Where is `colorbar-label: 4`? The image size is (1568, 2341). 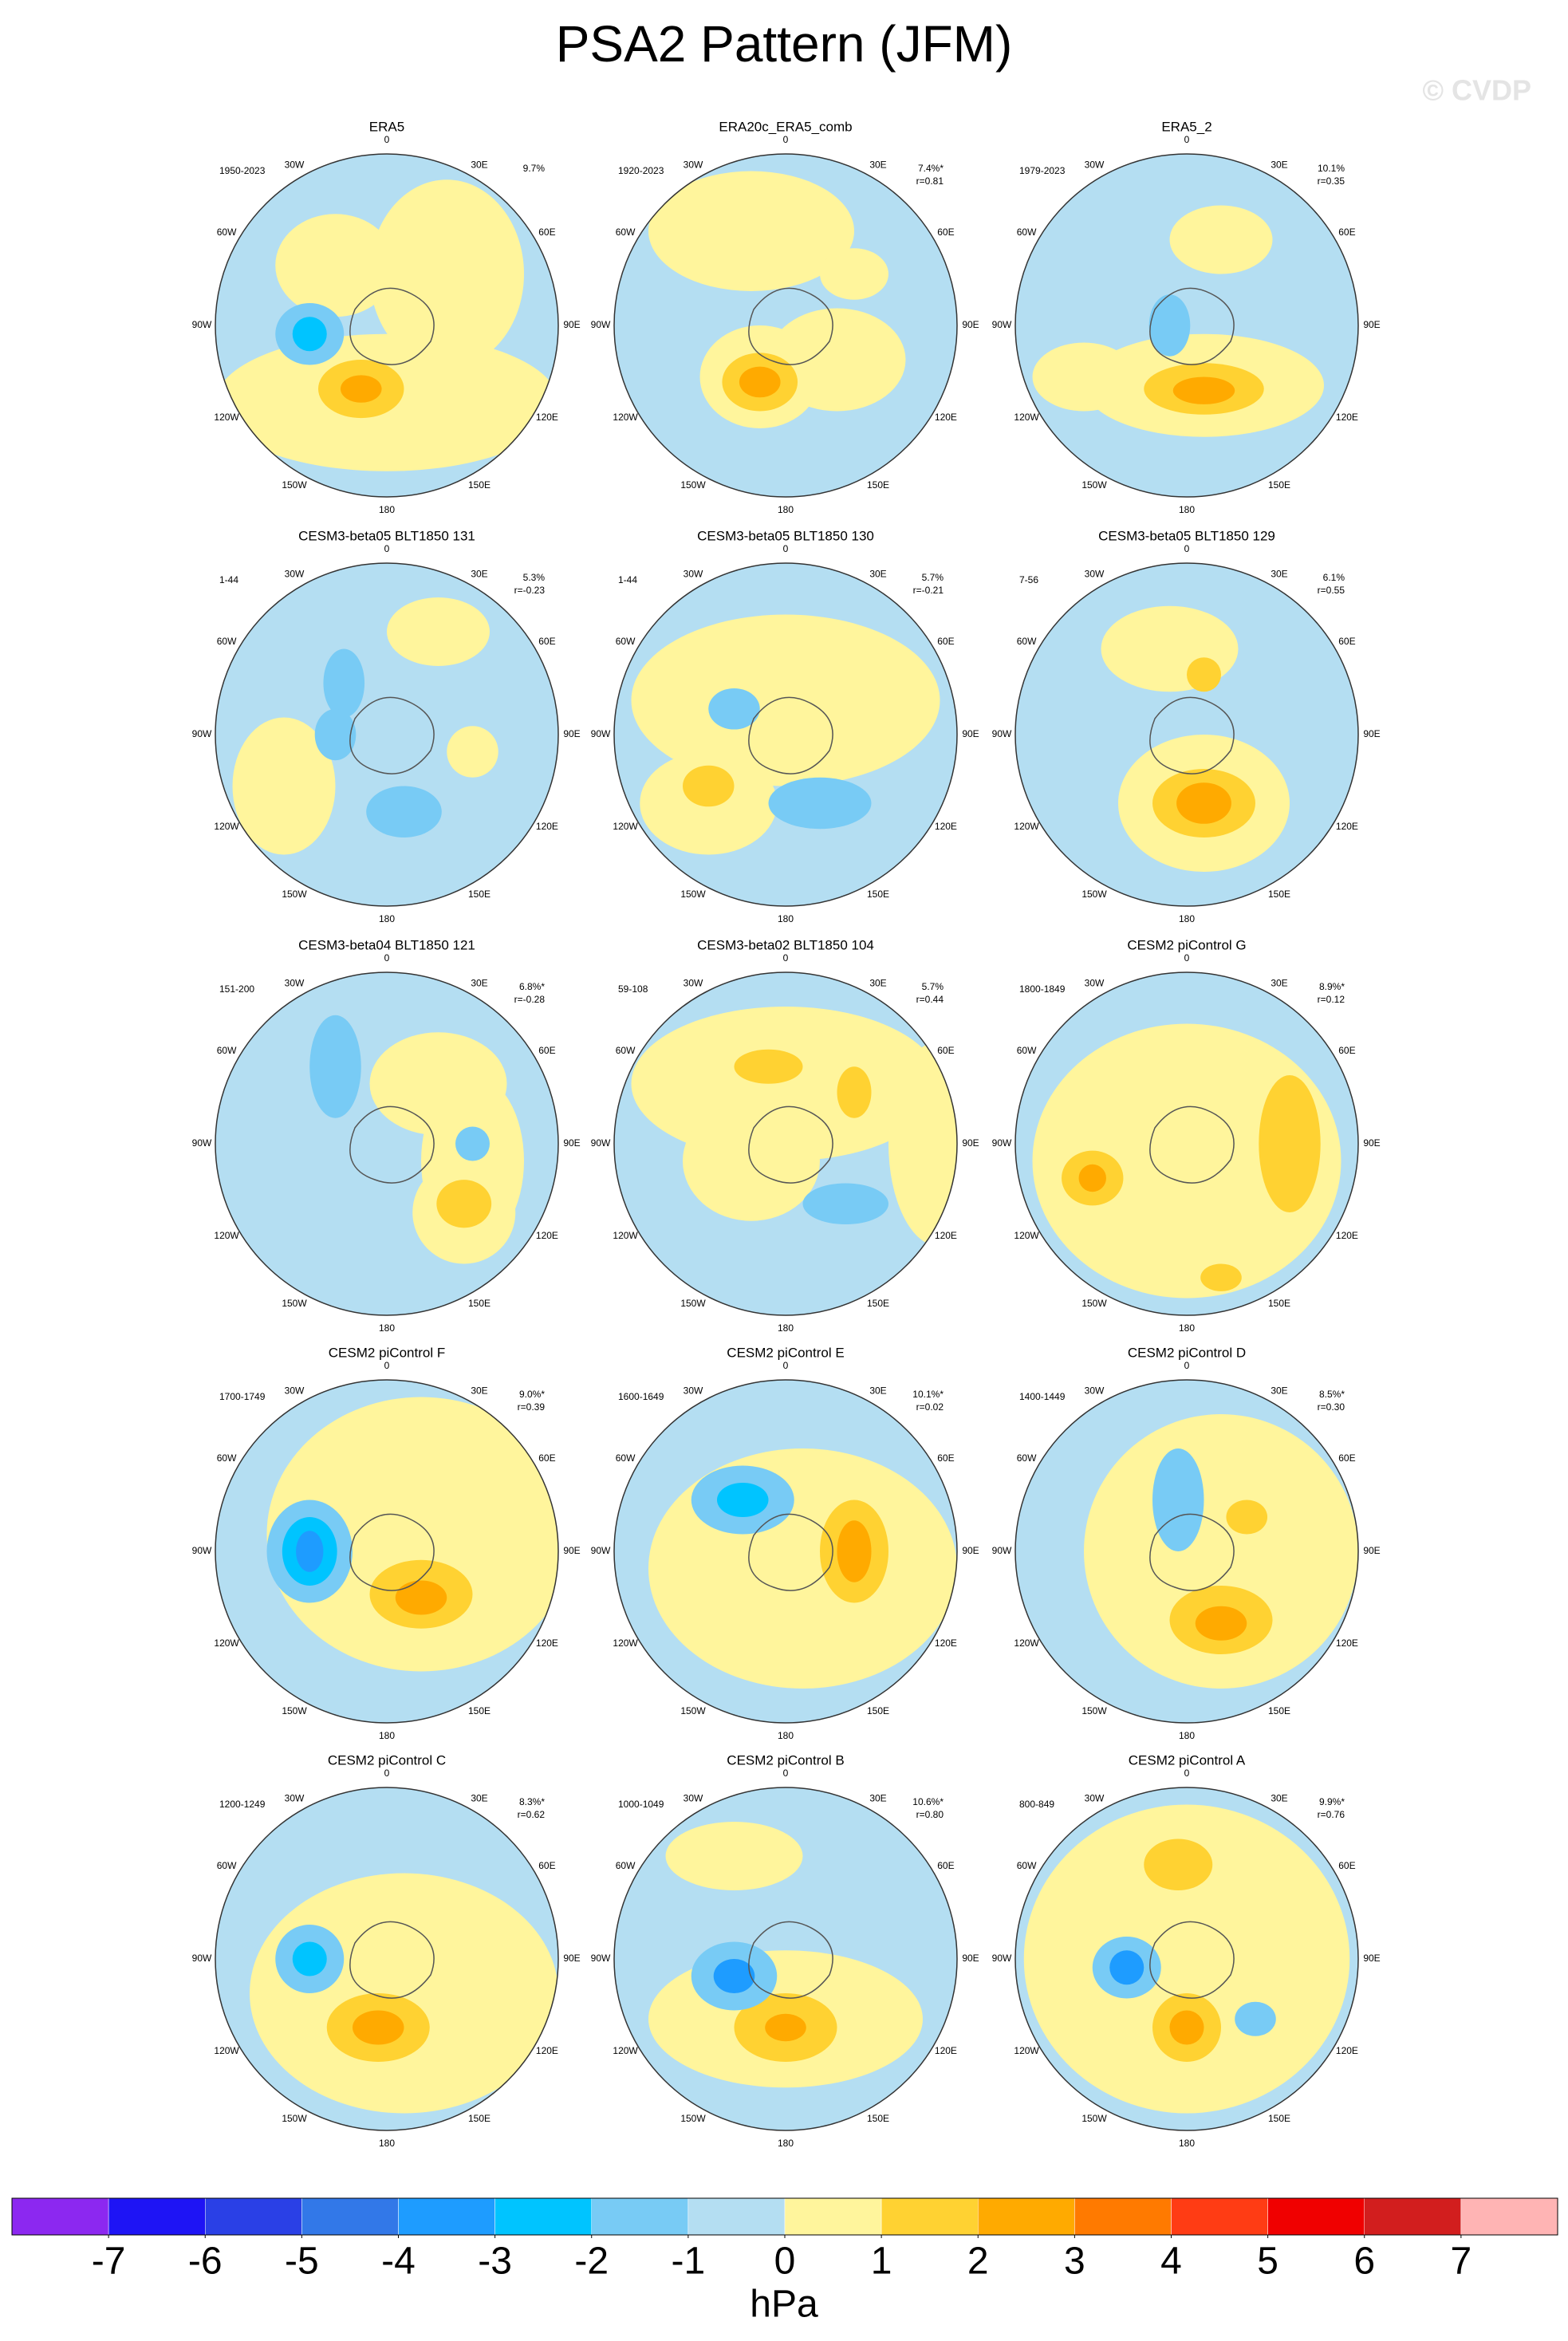
colorbar-label: 4 is located at coordinates (1171, 2262).